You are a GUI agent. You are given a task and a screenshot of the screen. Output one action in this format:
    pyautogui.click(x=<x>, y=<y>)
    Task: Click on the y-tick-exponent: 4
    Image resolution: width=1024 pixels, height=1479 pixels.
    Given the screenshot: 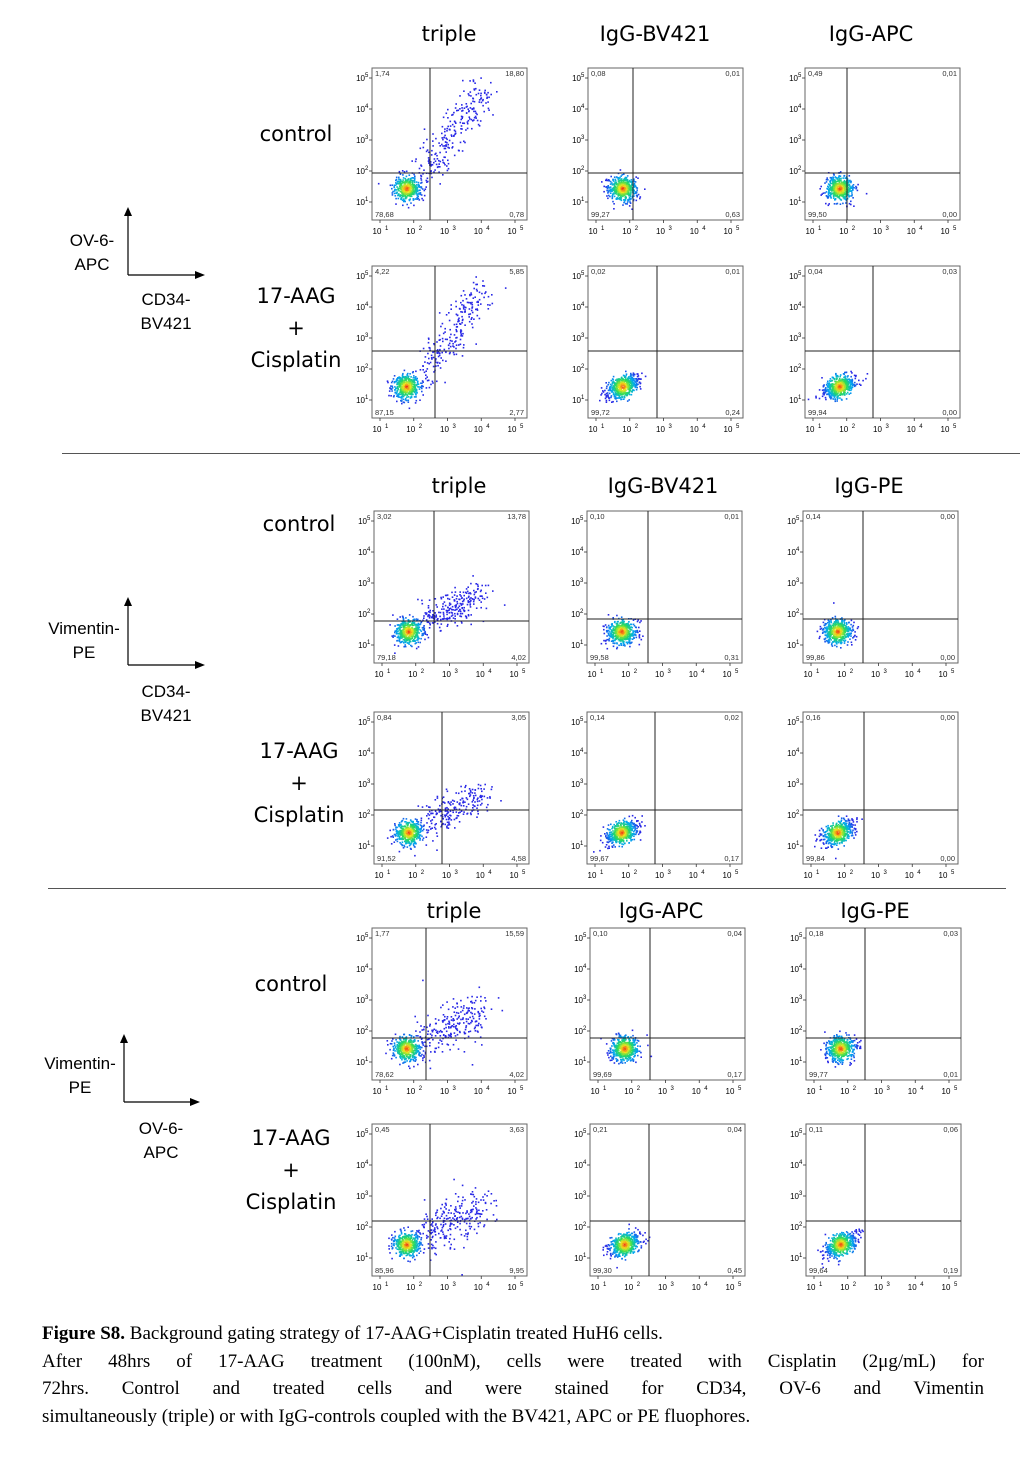 What is the action you would take?
    pyautogui.click(x=583, y=107)
    